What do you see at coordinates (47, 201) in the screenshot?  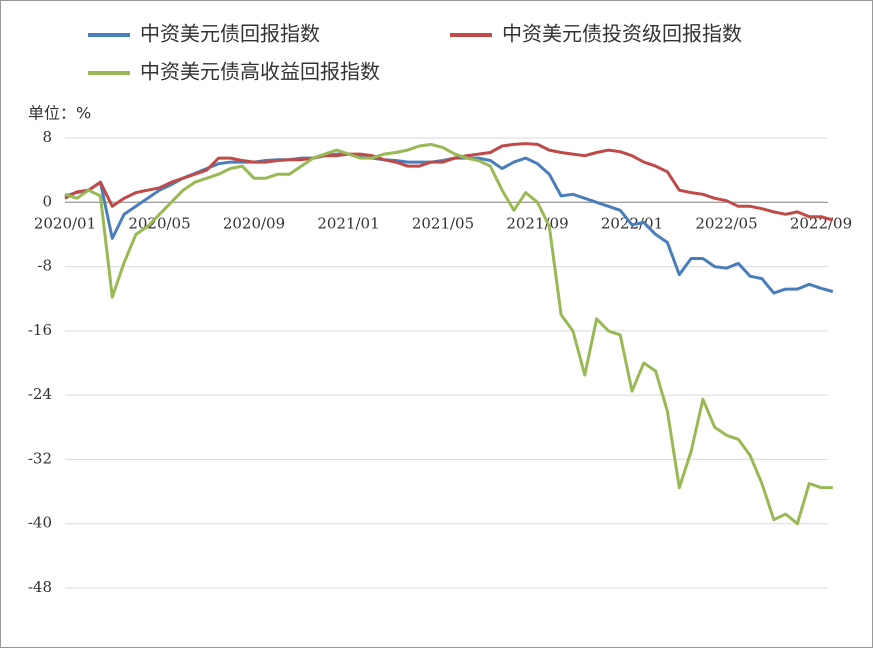 I see `y-tick-label: 0` at bounding box center [47, 201].